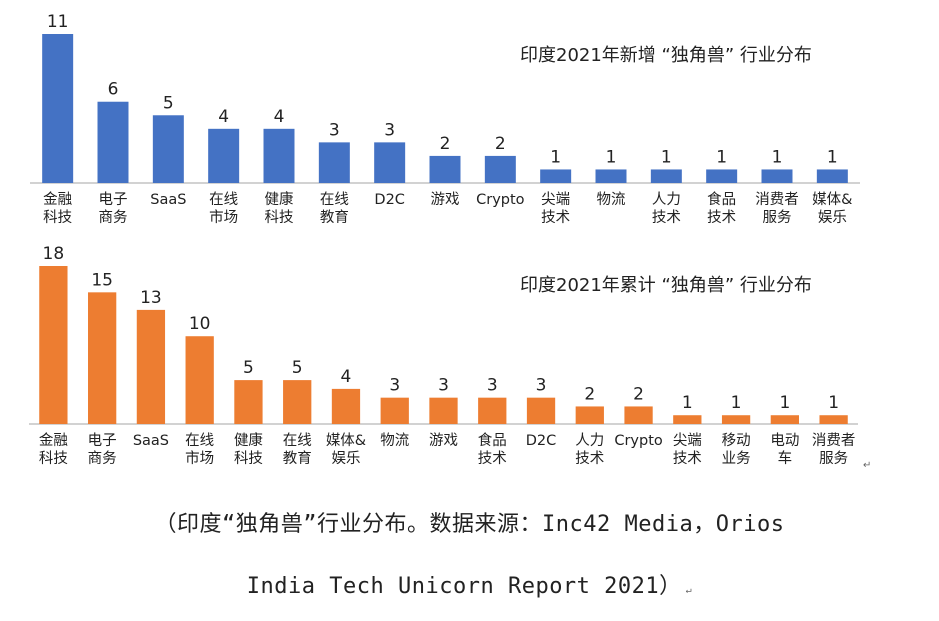 This screenshot has width=939, height=621. I want to click on data-label-2-0: 18, so click(54, 254).